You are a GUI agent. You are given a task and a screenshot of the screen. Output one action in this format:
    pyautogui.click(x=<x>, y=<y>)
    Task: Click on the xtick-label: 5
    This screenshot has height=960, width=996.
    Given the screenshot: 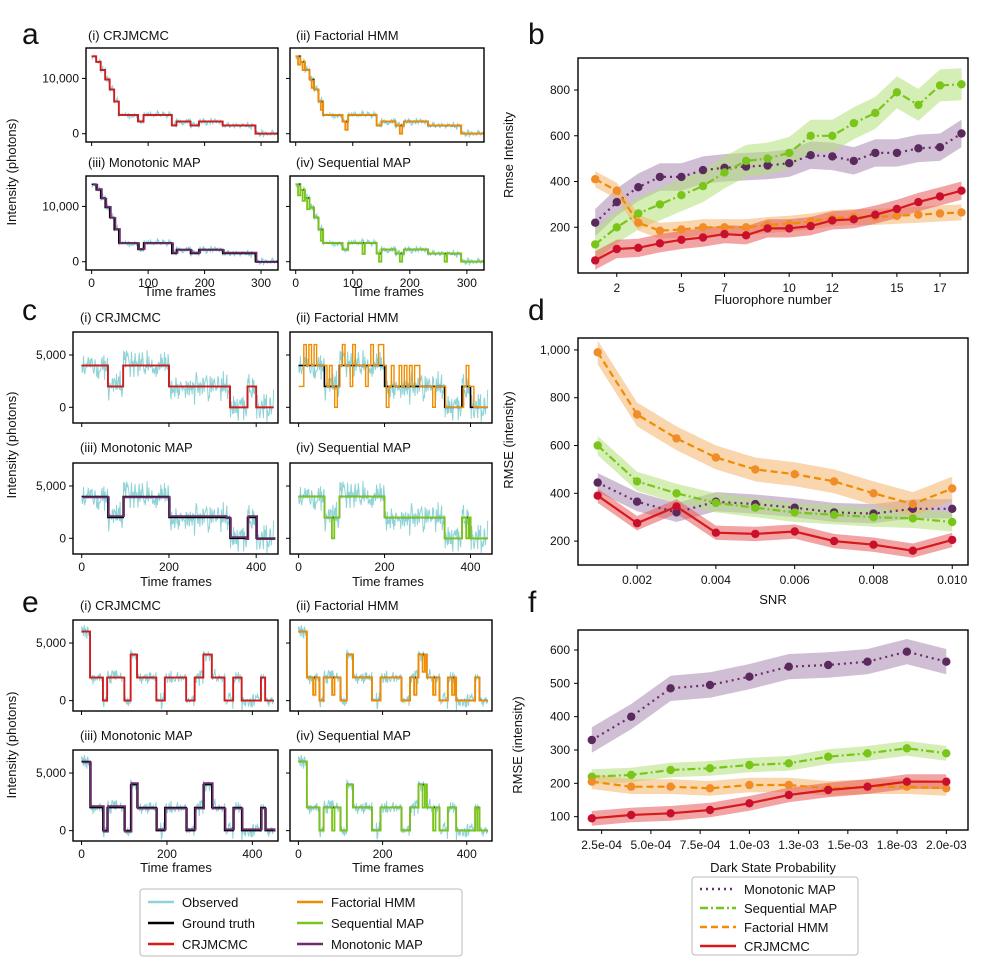 What is the action you would take?
    pyautogui.click(x=681, y=288)
    